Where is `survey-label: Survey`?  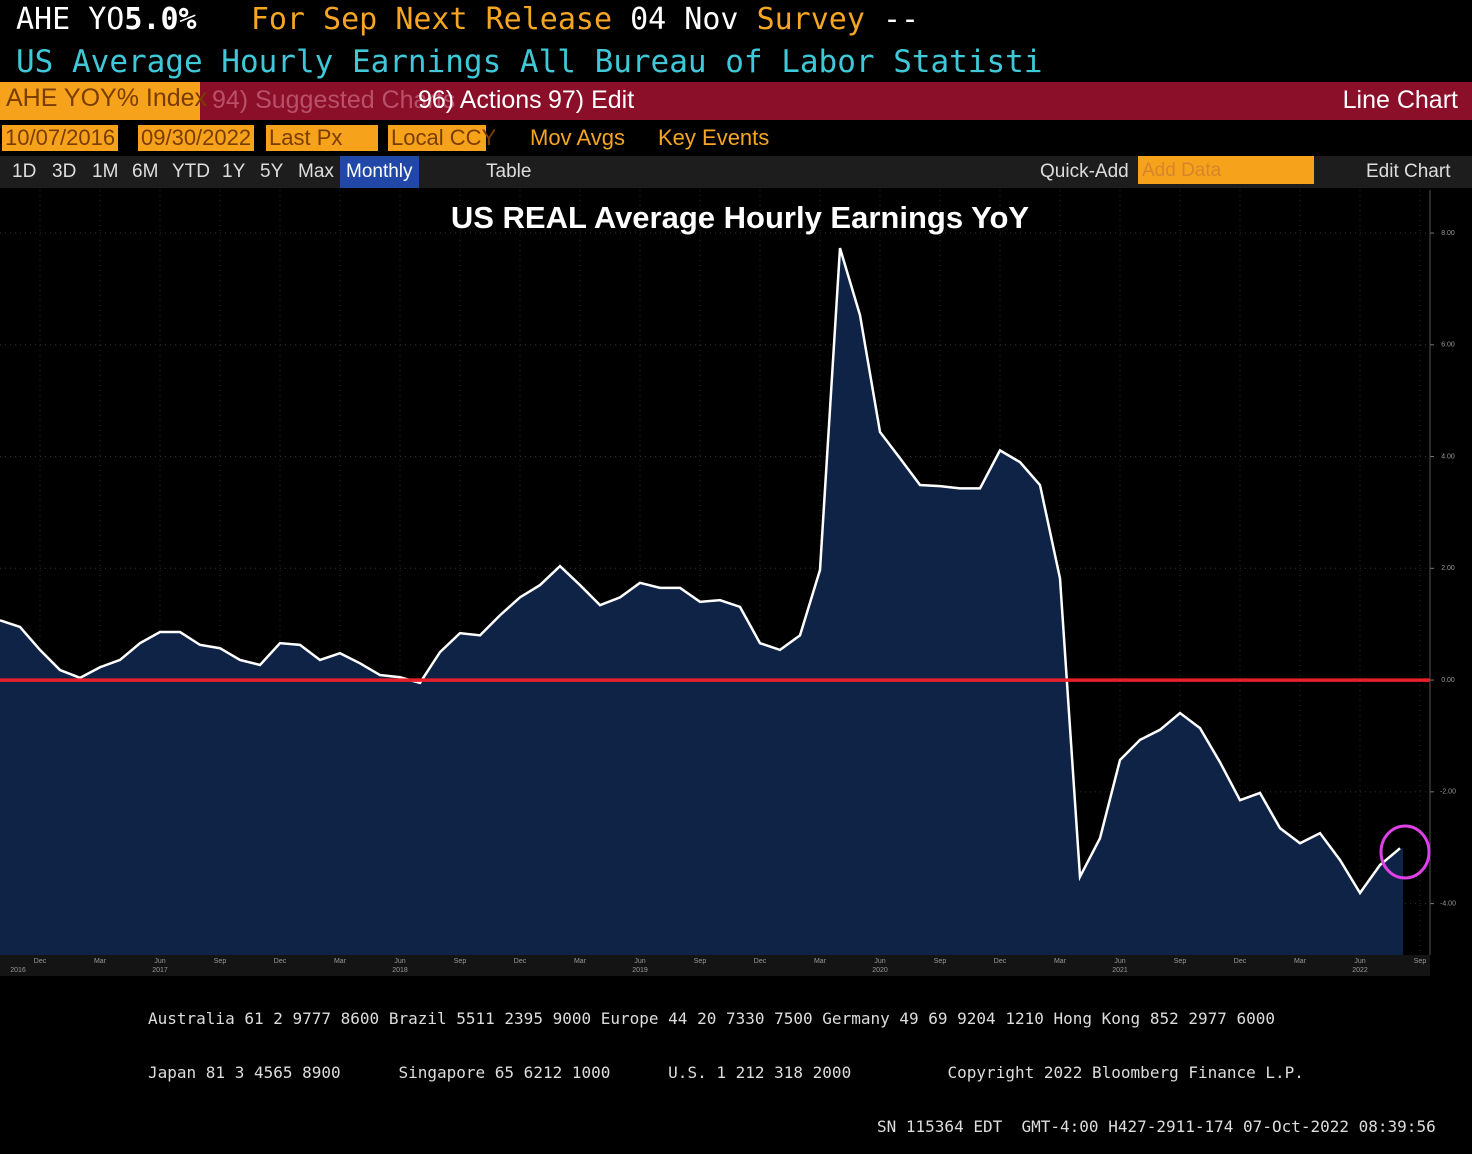
survey-label: Survey is located at coordinates (810, 19).